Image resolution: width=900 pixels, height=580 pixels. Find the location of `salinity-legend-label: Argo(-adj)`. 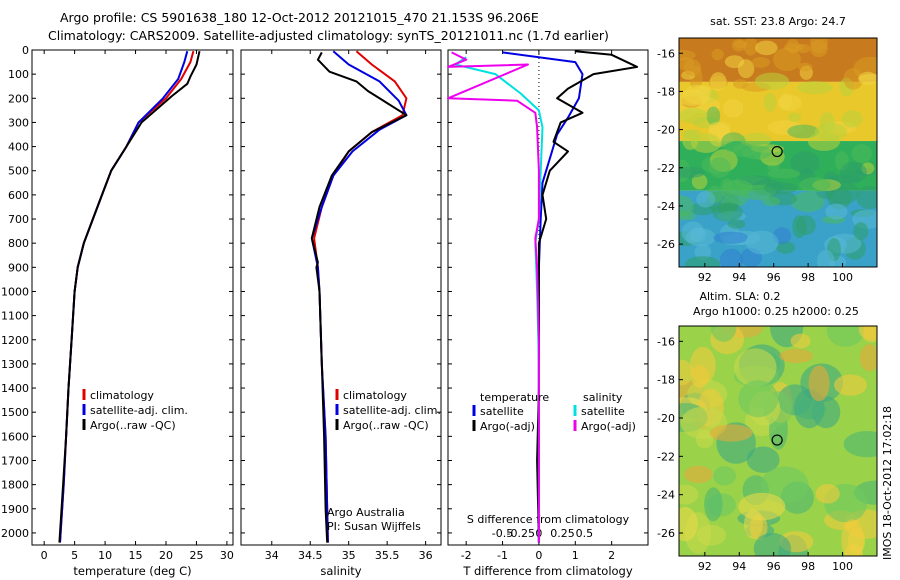

salinity-legend-label: Argo(-adj) is located at coordinates (608, 426).